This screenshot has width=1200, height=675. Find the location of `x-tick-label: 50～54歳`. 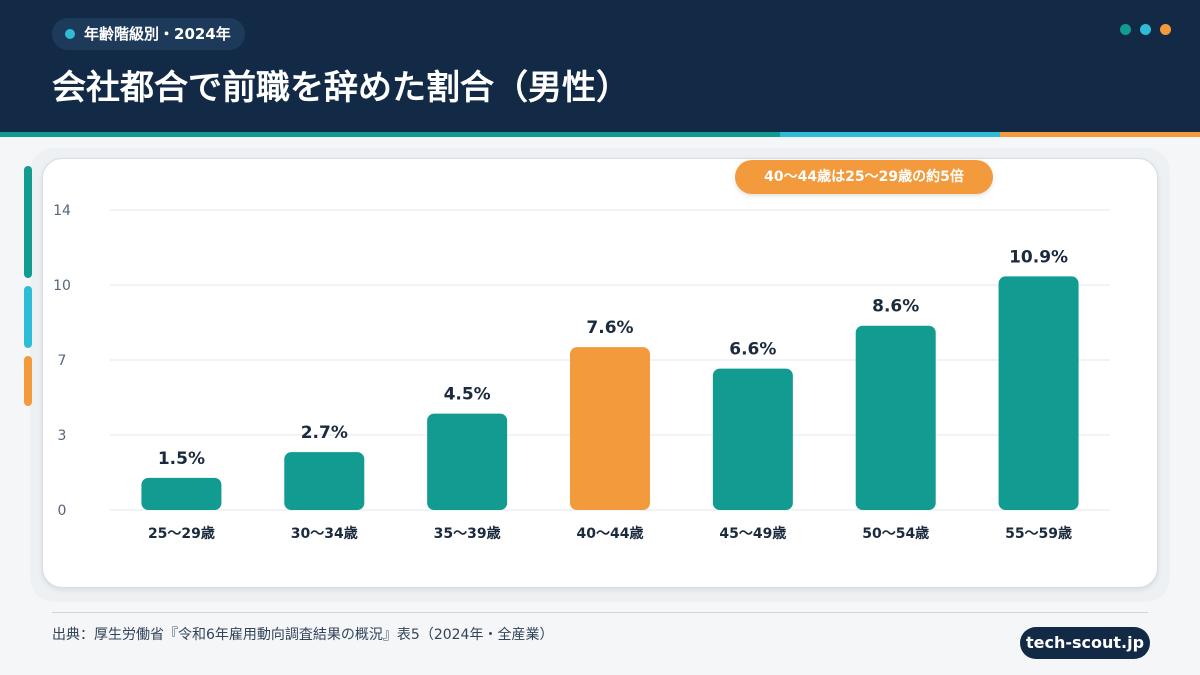

x-tick-label: 50～54歳 is located at coordinates (895, 533).